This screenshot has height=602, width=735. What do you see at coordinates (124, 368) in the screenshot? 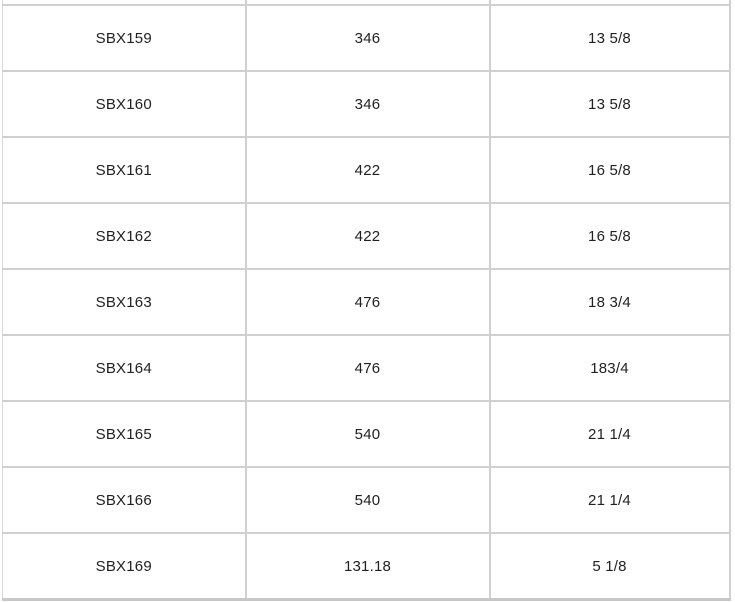
I see `table-cell: SBX164` at bounding box center [124, 368].